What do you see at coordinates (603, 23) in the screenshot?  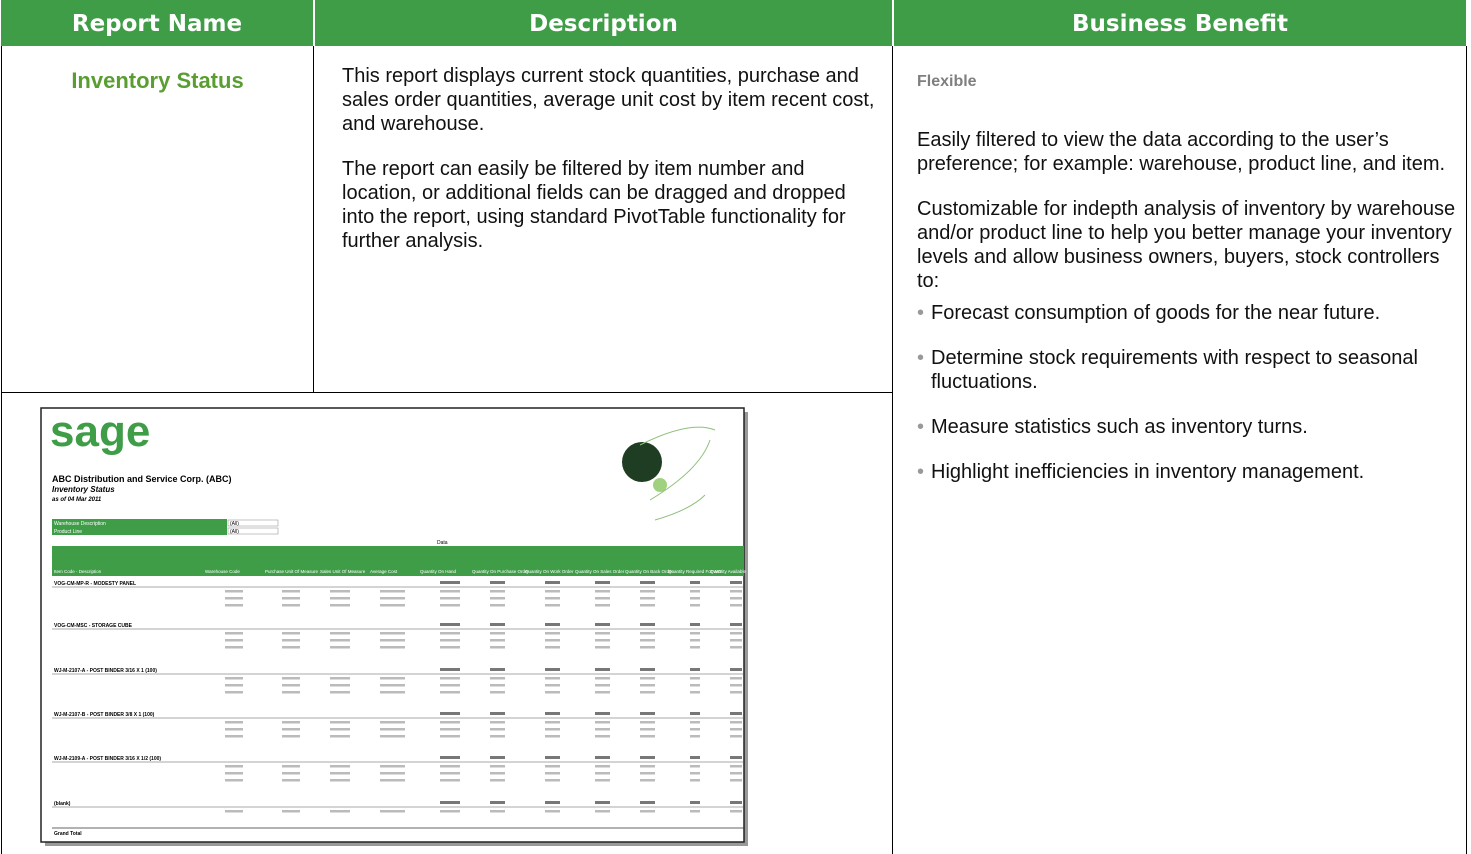 I see `column-header: Description` at bounding box center [603, 23].